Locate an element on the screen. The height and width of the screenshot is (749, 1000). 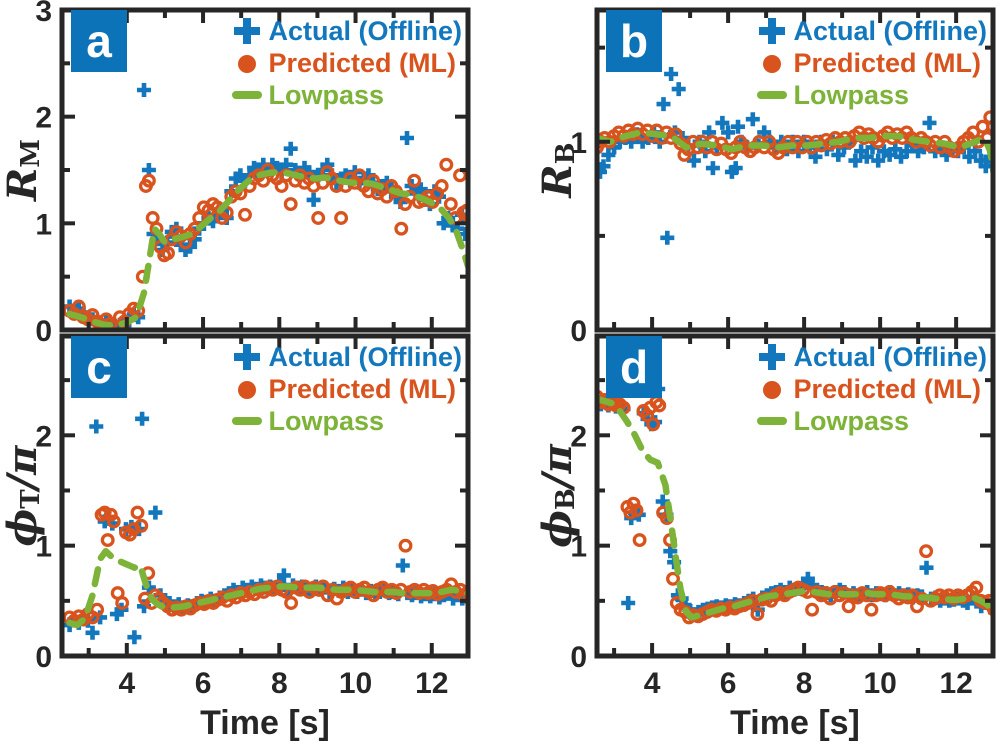
panel-d-data is located at coordinates (795, 503).